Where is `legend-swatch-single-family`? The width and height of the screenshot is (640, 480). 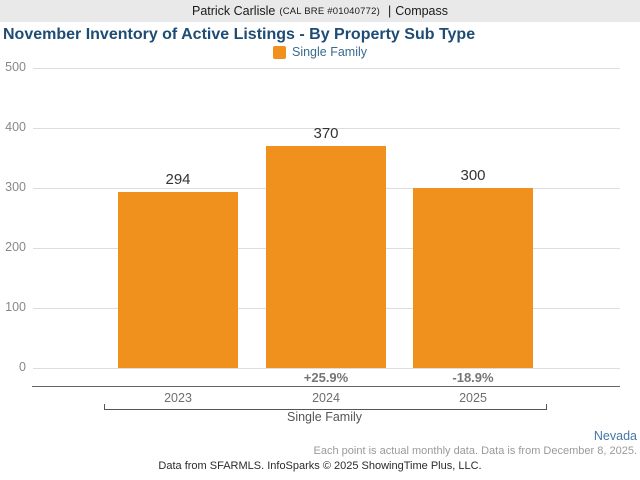 legend-swatch-single-family is located at coordinates (279, 52).